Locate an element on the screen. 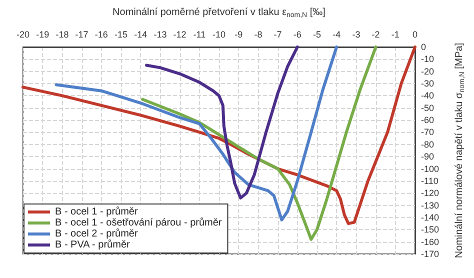 Image resolution: width=474 pixels, height=278 pixels. y-tick-label: -30 is located at coordinates (427, 83).